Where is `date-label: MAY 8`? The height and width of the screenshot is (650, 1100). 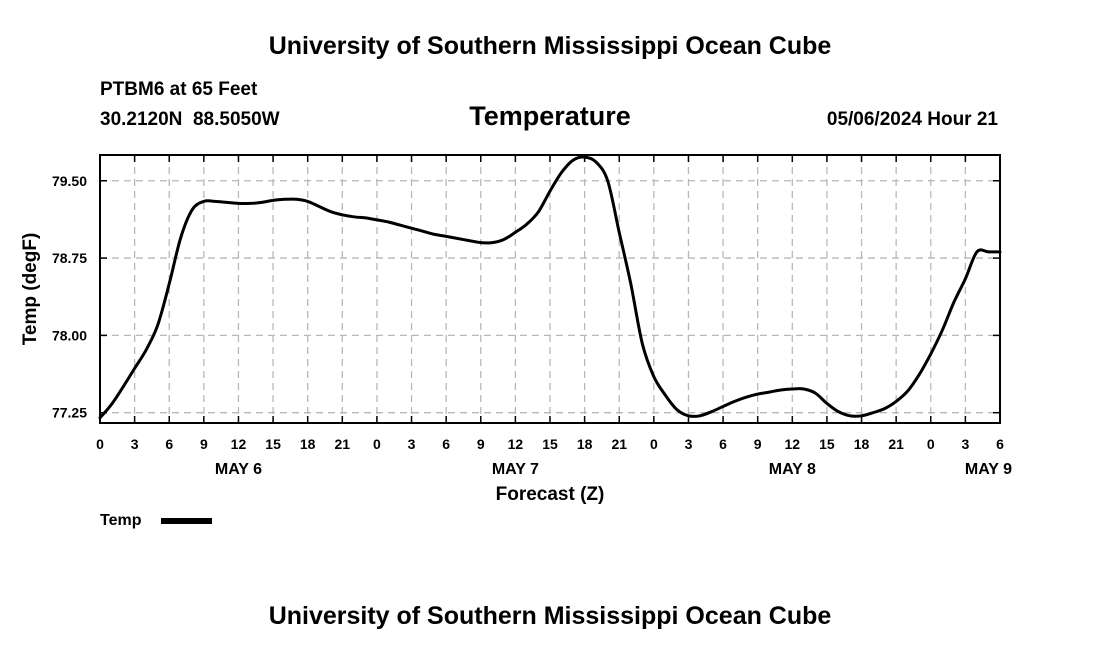
date-label: MAY 8 is located at coordinates (792, 469).